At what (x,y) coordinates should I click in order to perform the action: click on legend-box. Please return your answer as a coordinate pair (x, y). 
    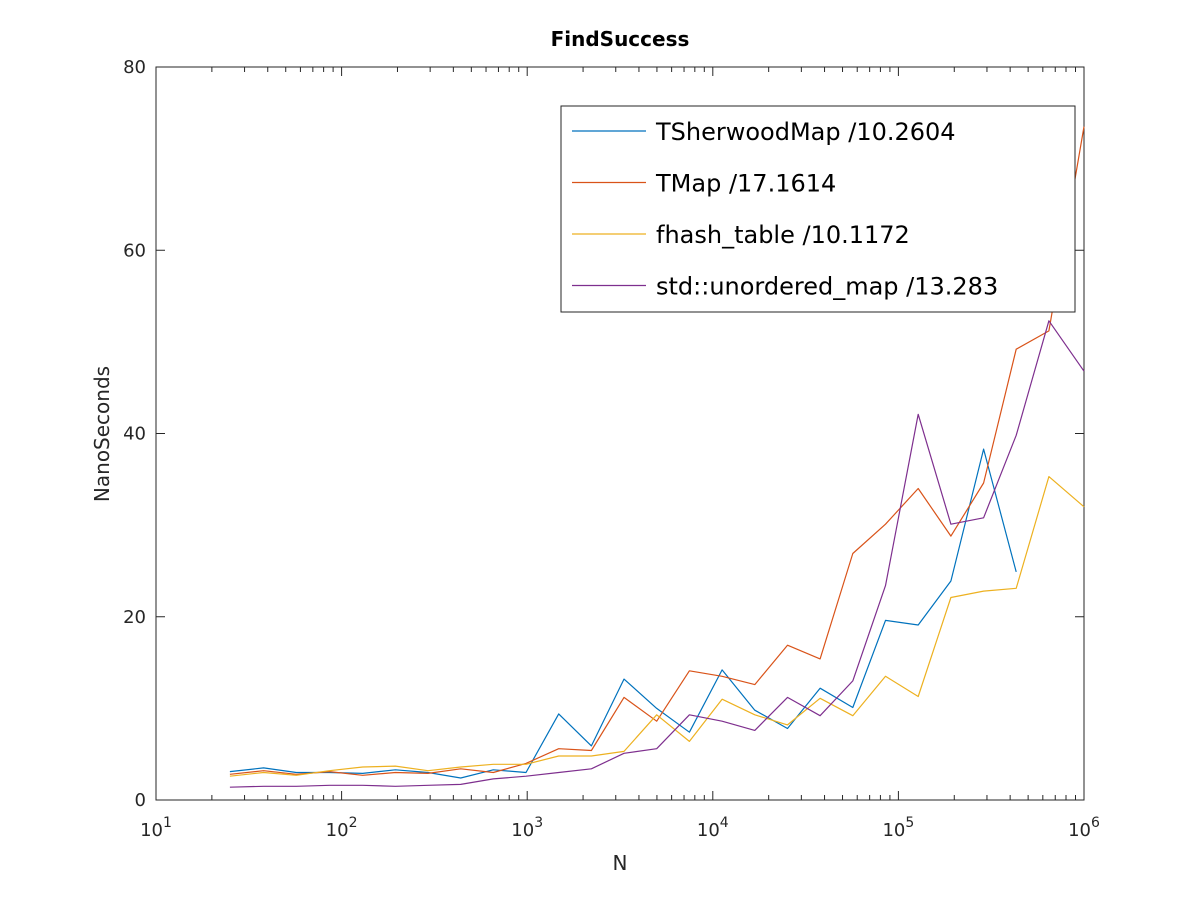
    Looking at the image, I should click on (818, 209).